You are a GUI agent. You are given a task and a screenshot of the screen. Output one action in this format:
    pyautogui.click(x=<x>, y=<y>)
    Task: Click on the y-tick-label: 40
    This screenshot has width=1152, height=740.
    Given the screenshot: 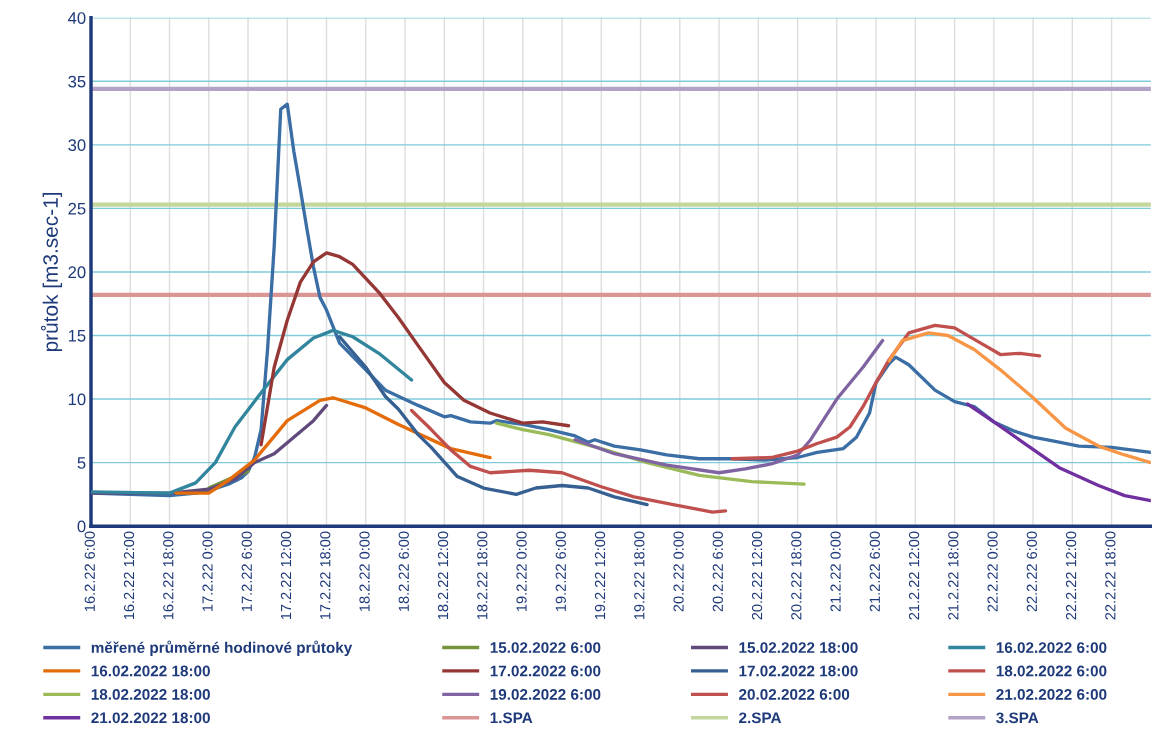 What is the action you would take?
    pyautogui.click(x=76, y=18)
    